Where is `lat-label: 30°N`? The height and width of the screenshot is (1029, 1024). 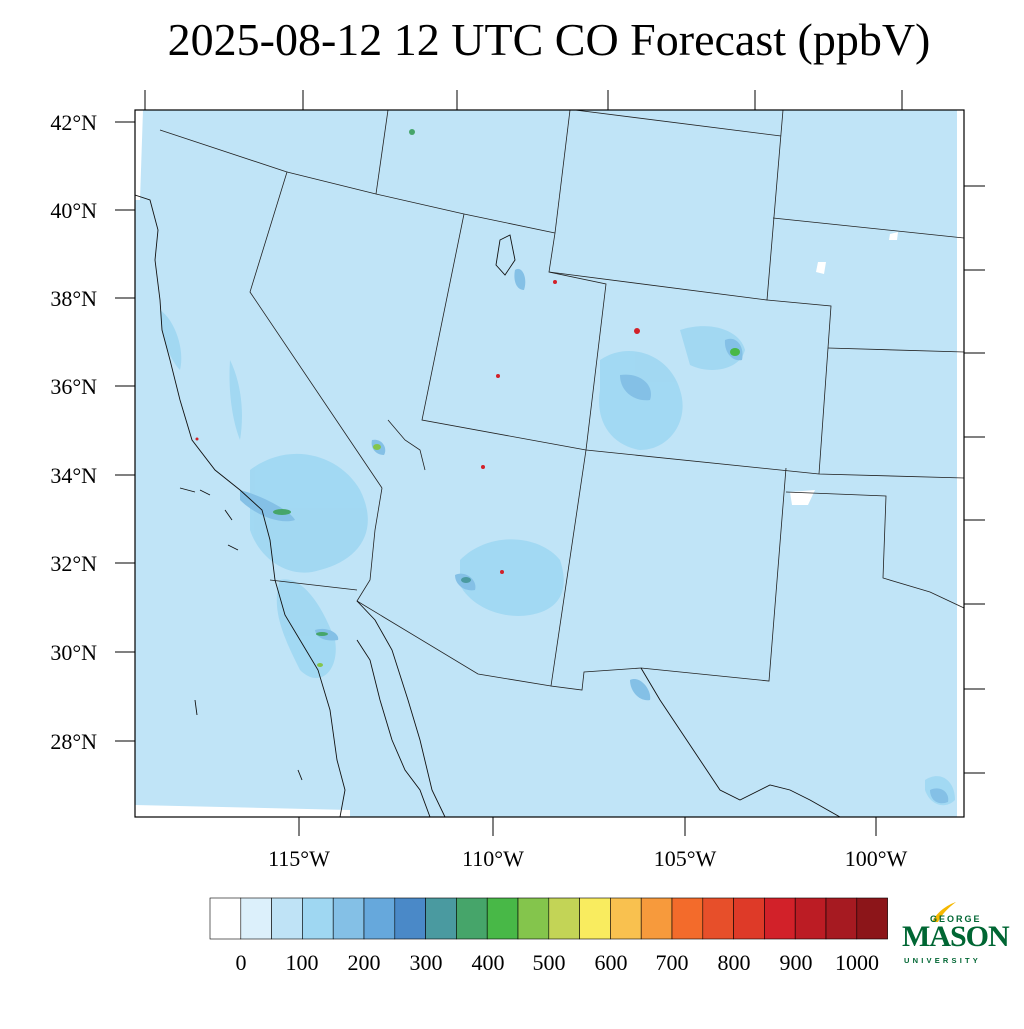 lat-label: 30°N is located at coordinates (73, 652).